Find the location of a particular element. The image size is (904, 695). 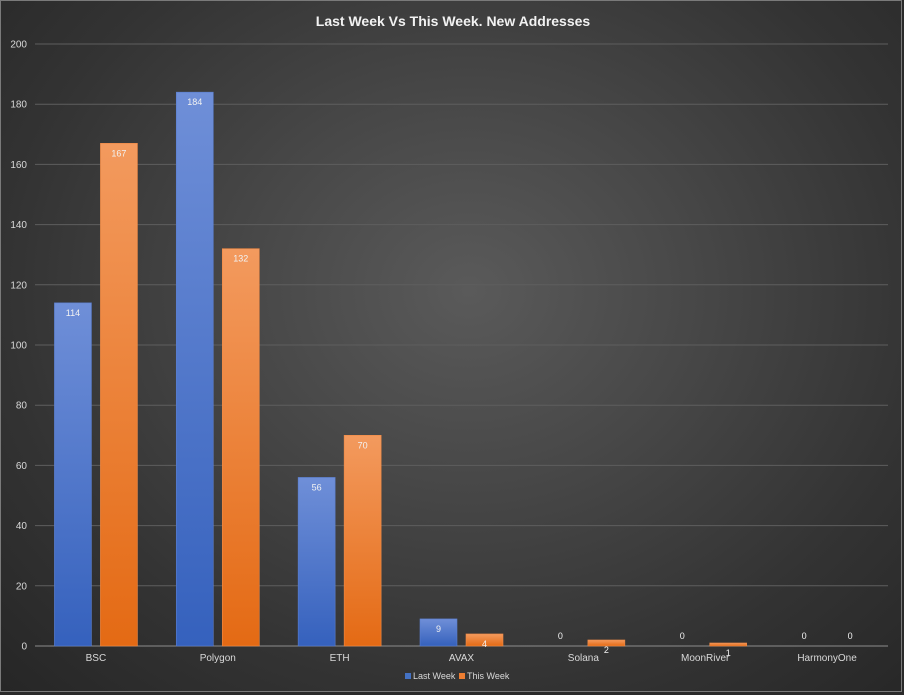

data-label: 167 is located at coordinates (118, 153).